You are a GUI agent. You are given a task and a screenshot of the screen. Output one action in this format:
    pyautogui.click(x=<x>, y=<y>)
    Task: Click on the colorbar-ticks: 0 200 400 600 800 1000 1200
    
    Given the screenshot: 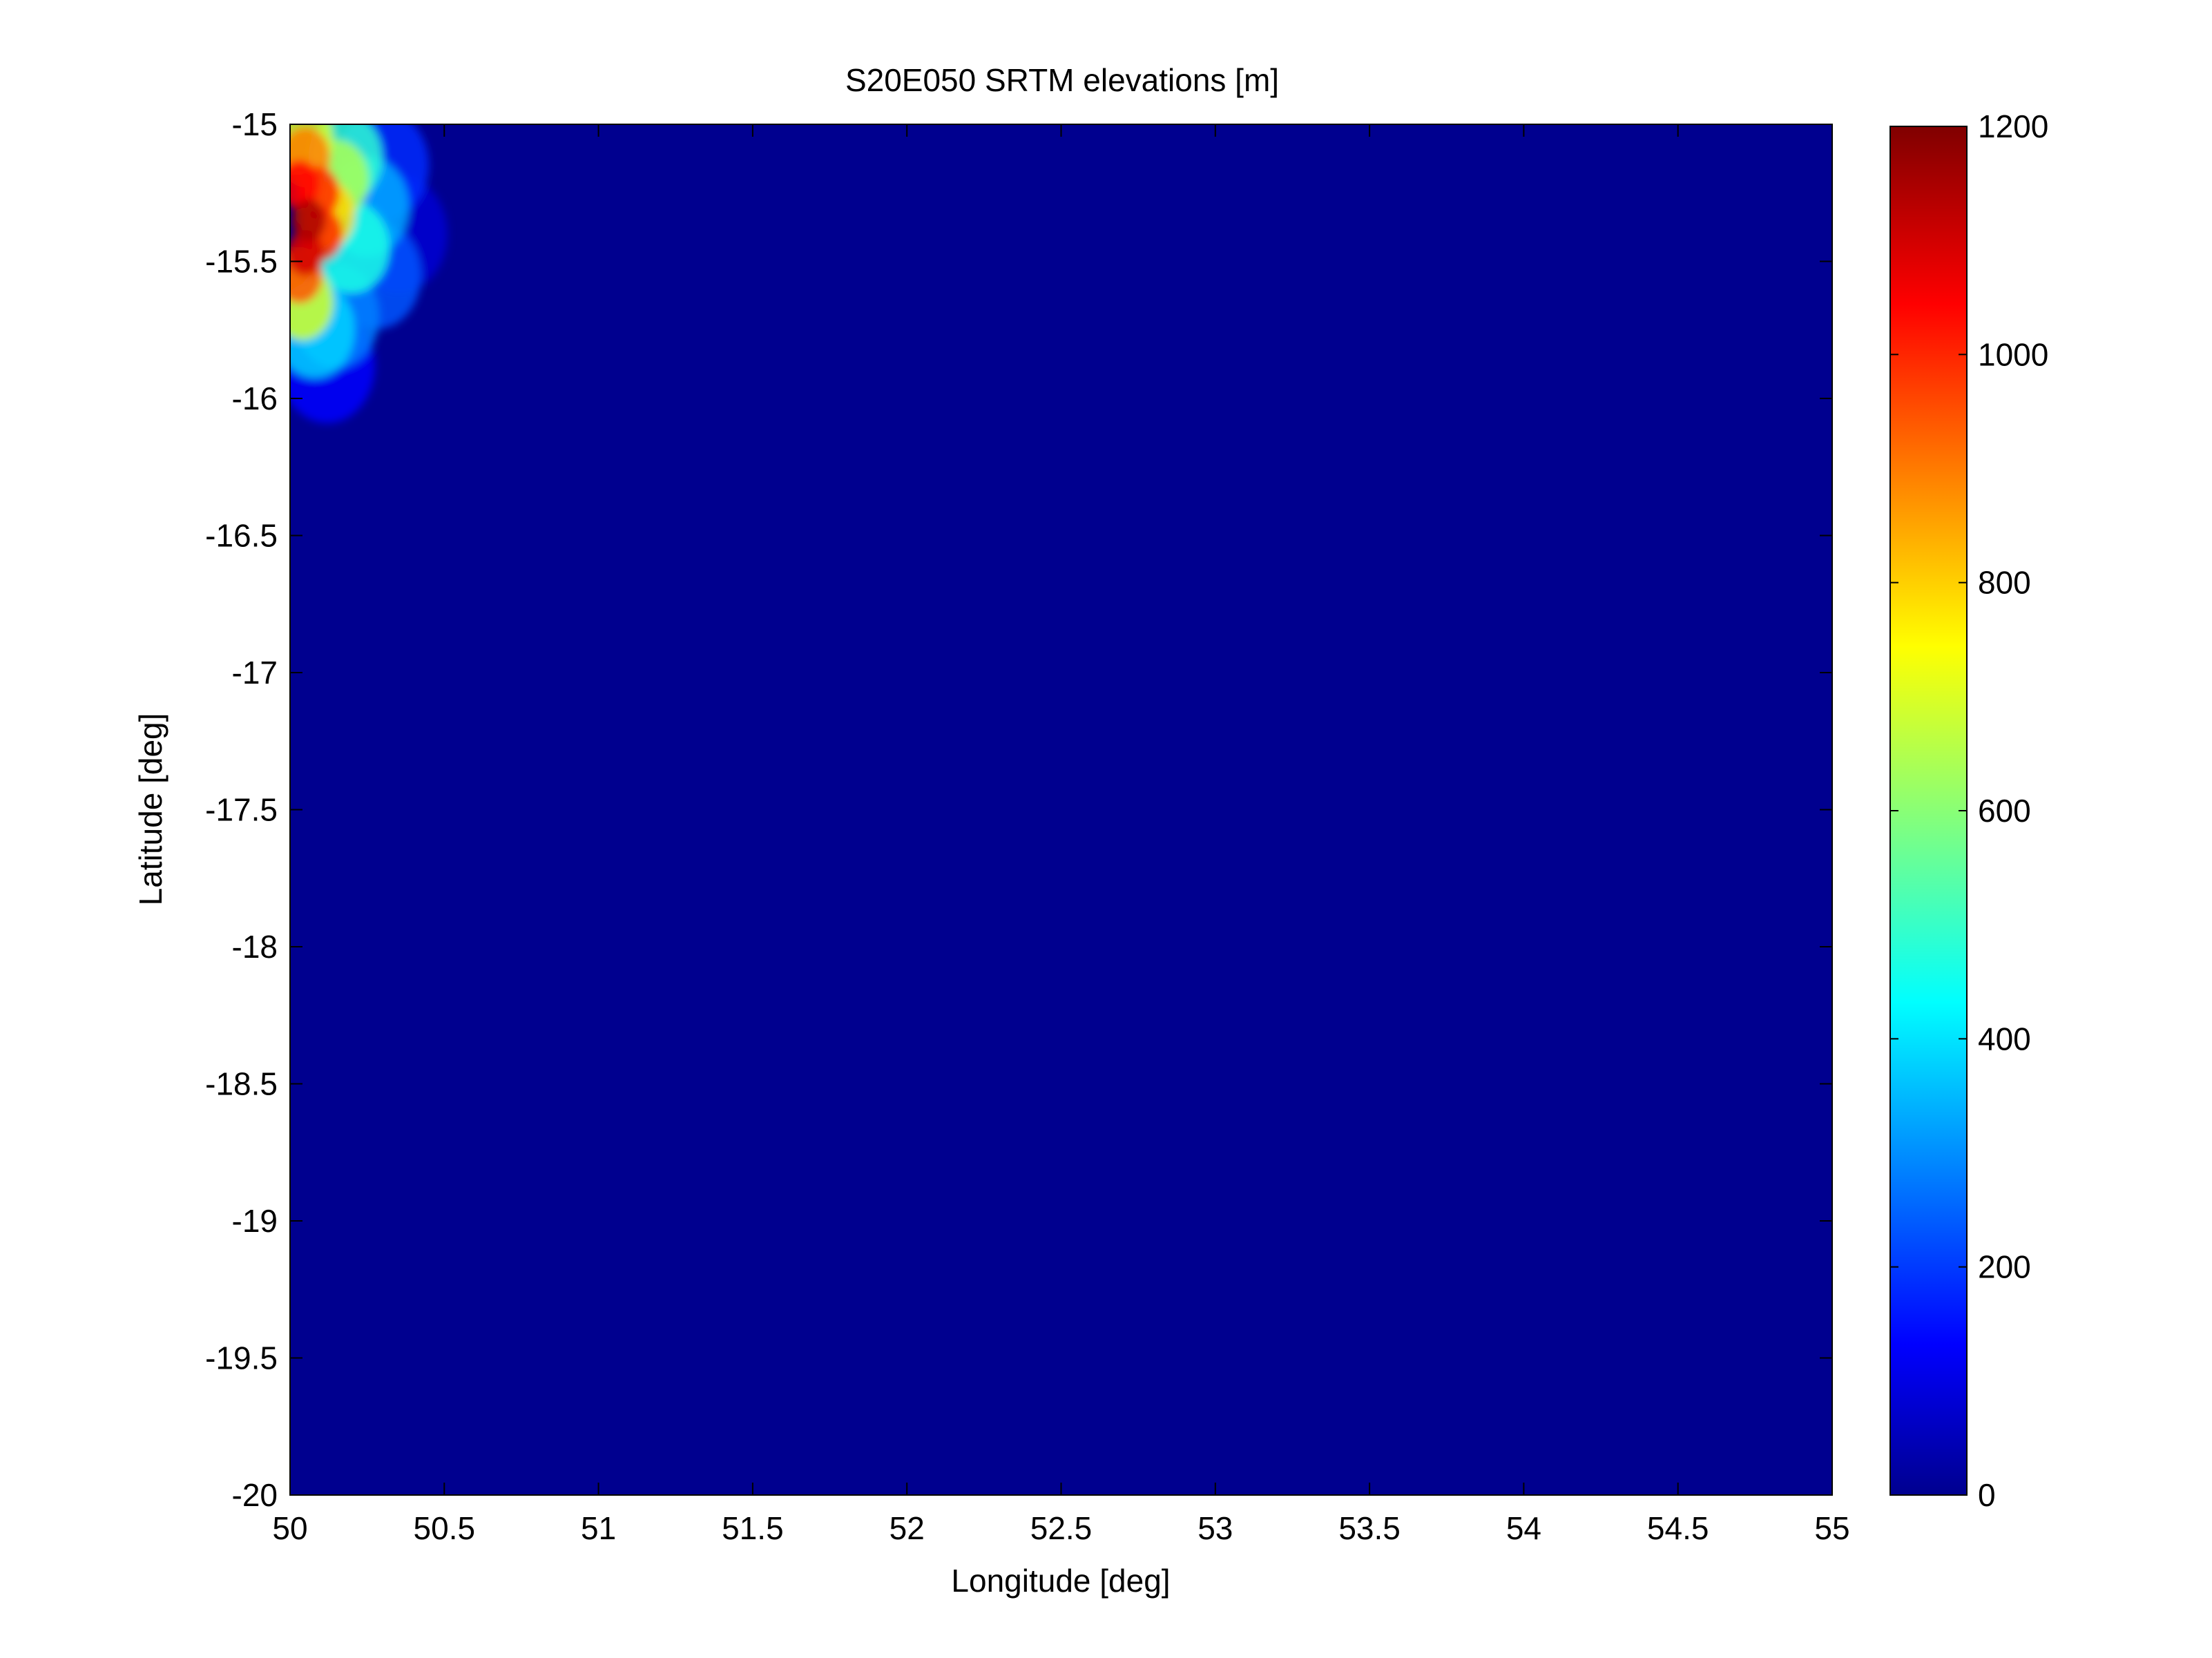 What is the action you would take?
    pyautogui.click(x=1969, y=811)
    